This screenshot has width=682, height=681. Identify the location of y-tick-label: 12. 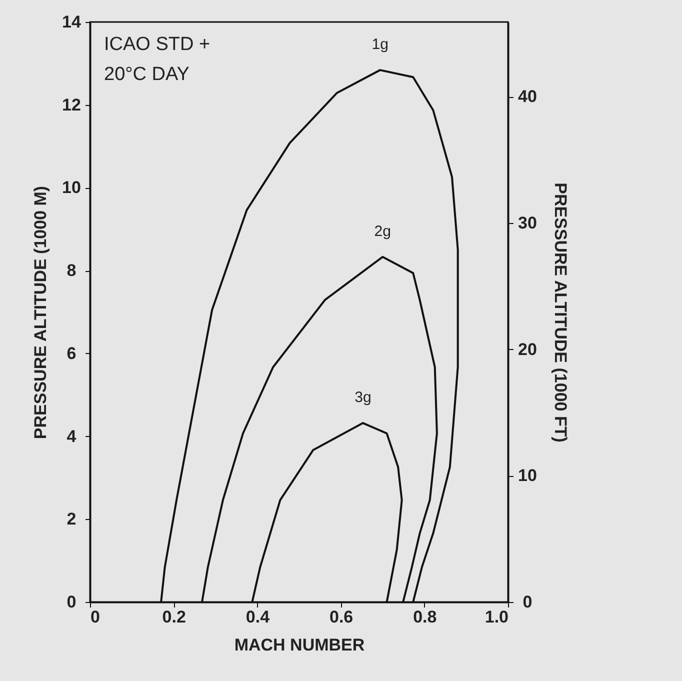
(71, 104).